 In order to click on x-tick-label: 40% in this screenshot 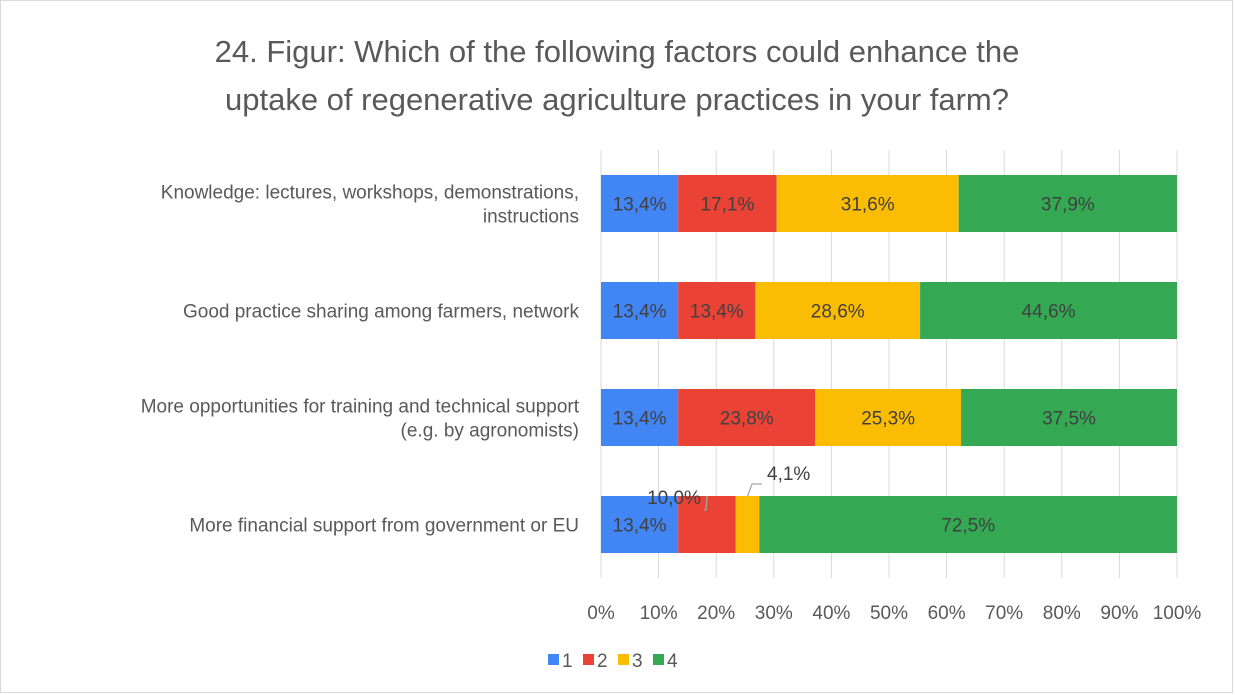, I will do `click(831, 613)`.